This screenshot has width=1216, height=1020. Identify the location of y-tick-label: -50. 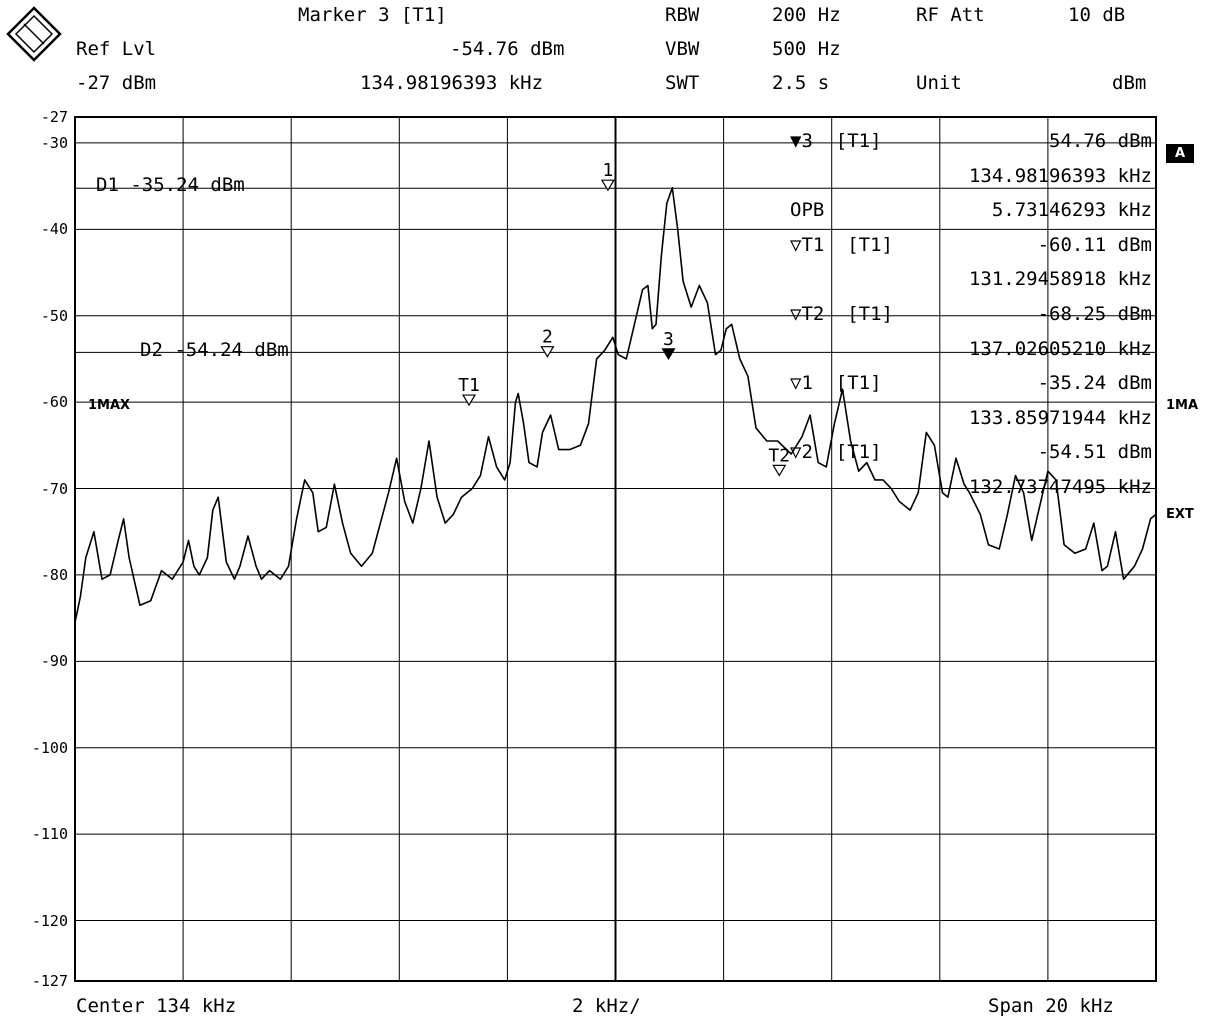
(54, 315).